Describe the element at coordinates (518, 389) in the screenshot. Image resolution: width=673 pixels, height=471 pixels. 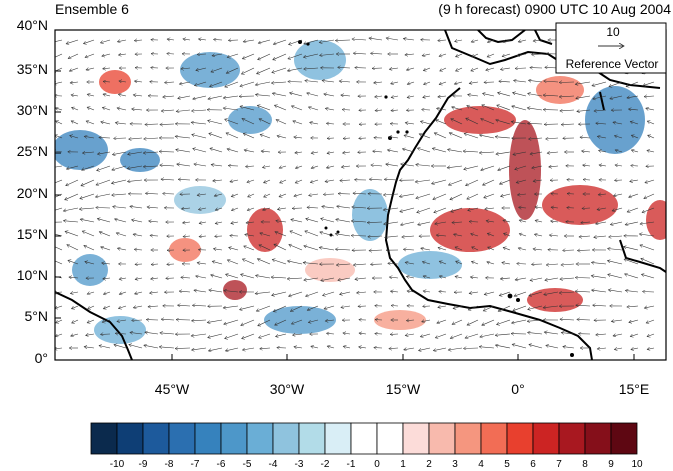
I see `x-tick-label: 0°` at that location.